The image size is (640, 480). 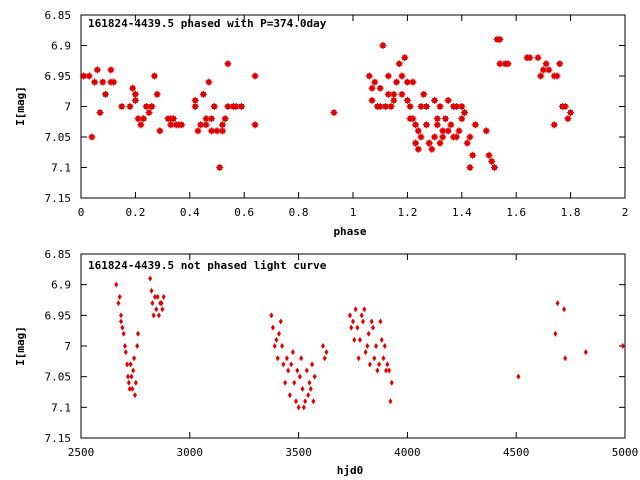 I want to click on x-tick-label: 1.6, so click(x=516, y=212).